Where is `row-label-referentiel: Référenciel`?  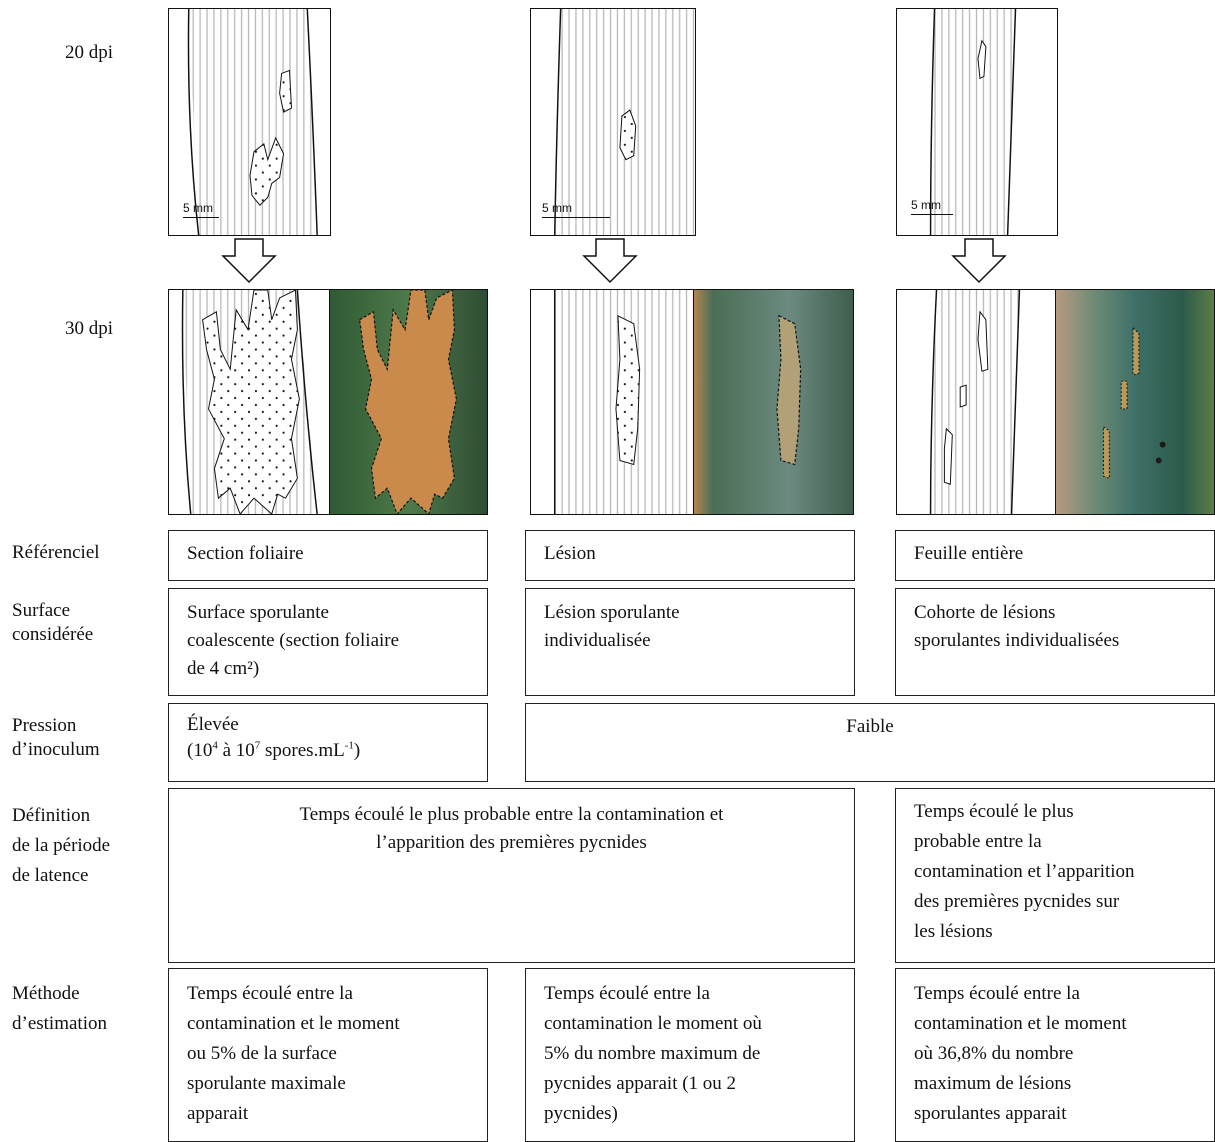 row-label-referentiel: Référenciel is located at coordinates (56, 552).